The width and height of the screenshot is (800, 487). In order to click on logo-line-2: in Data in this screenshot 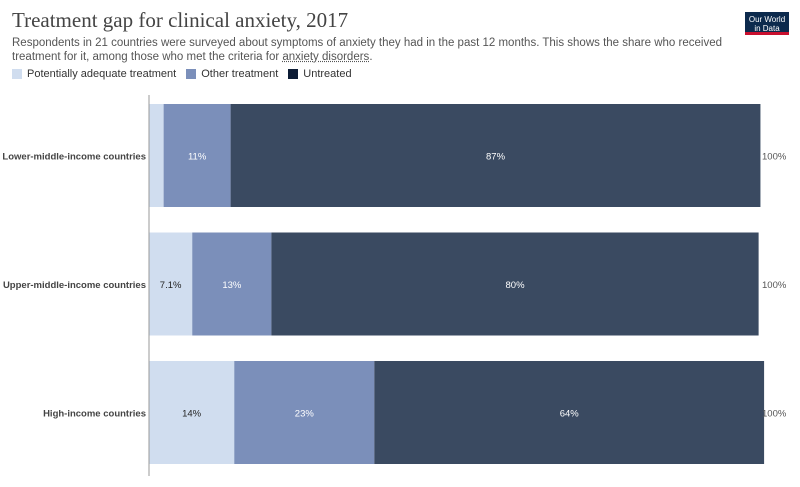, I will do `click(767, 28)`.